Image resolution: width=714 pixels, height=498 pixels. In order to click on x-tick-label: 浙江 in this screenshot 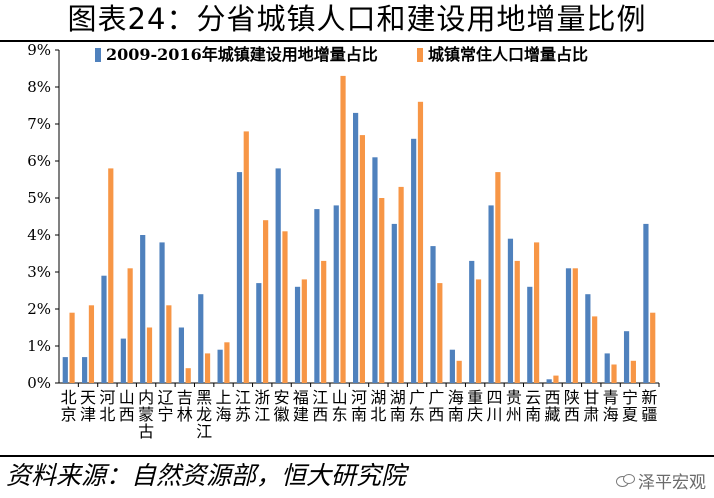, I will do `click(262, 406)`.